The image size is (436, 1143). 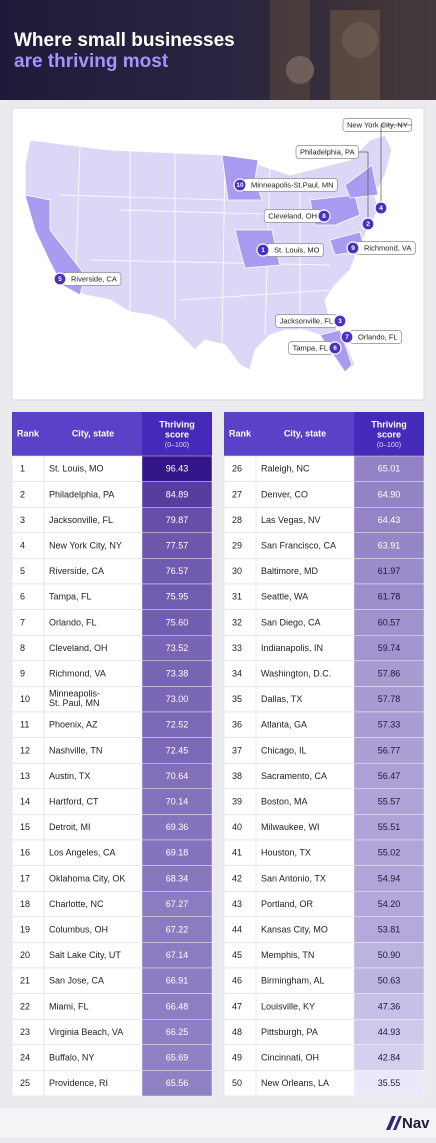 What do you see at coordinates (81, 520) in the screenshot?
I see `city-cell: Jacksonville, FL` at bounding box center [81, 520].